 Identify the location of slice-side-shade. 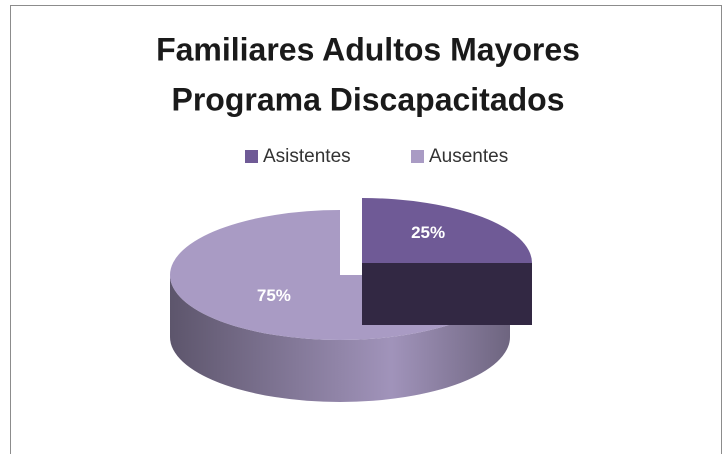
(340, 338).